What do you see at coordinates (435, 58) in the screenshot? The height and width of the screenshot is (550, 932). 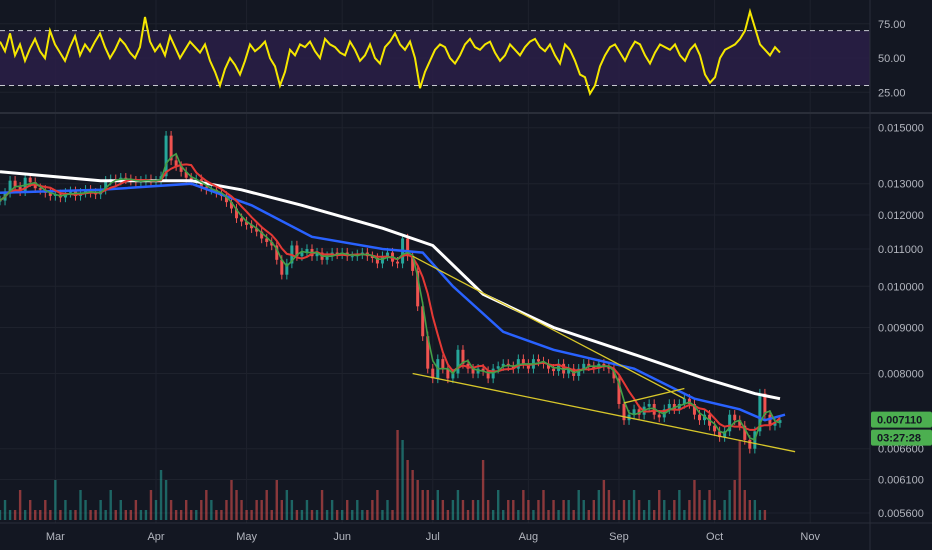 I see `rsi-band` at bounding box center [435, 58].